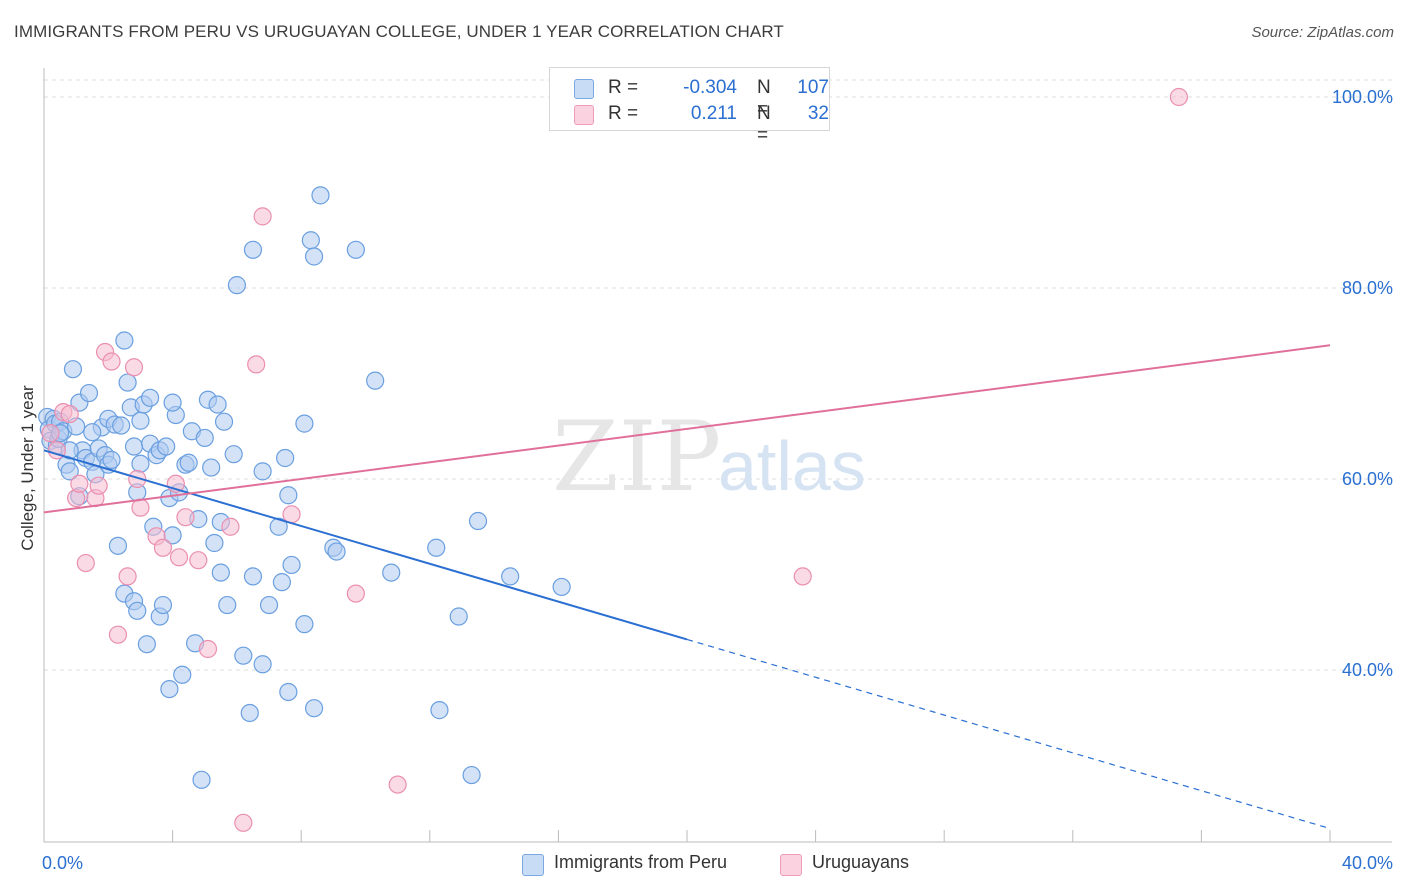 The height and width of the screenshot is (892, 1406). I want to click on correlation-legend: R = -0.304 N = 107 R = 0.211 N = 32, so click(689, 106).